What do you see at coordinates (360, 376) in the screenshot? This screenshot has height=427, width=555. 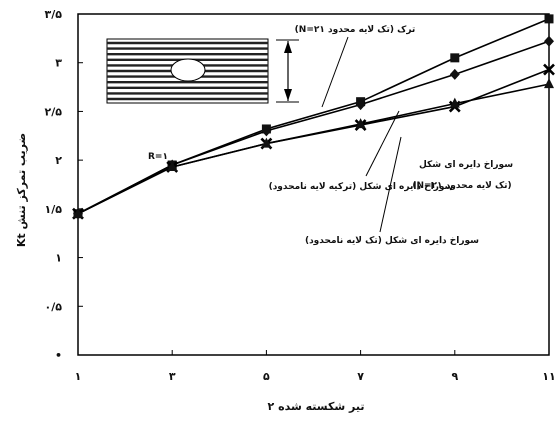 I see `x-tick-label: ۷` at bounding box center [360, 376].